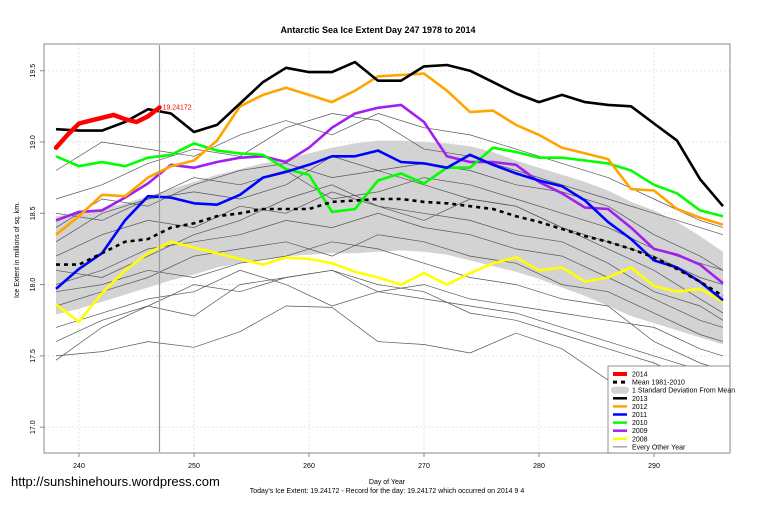 Image resolution: width=759 pixels, height=506 pixels. Describe the element at coordinates (659, 447) in the screenshot. I see `legend-label: Every Other Year` at that location.